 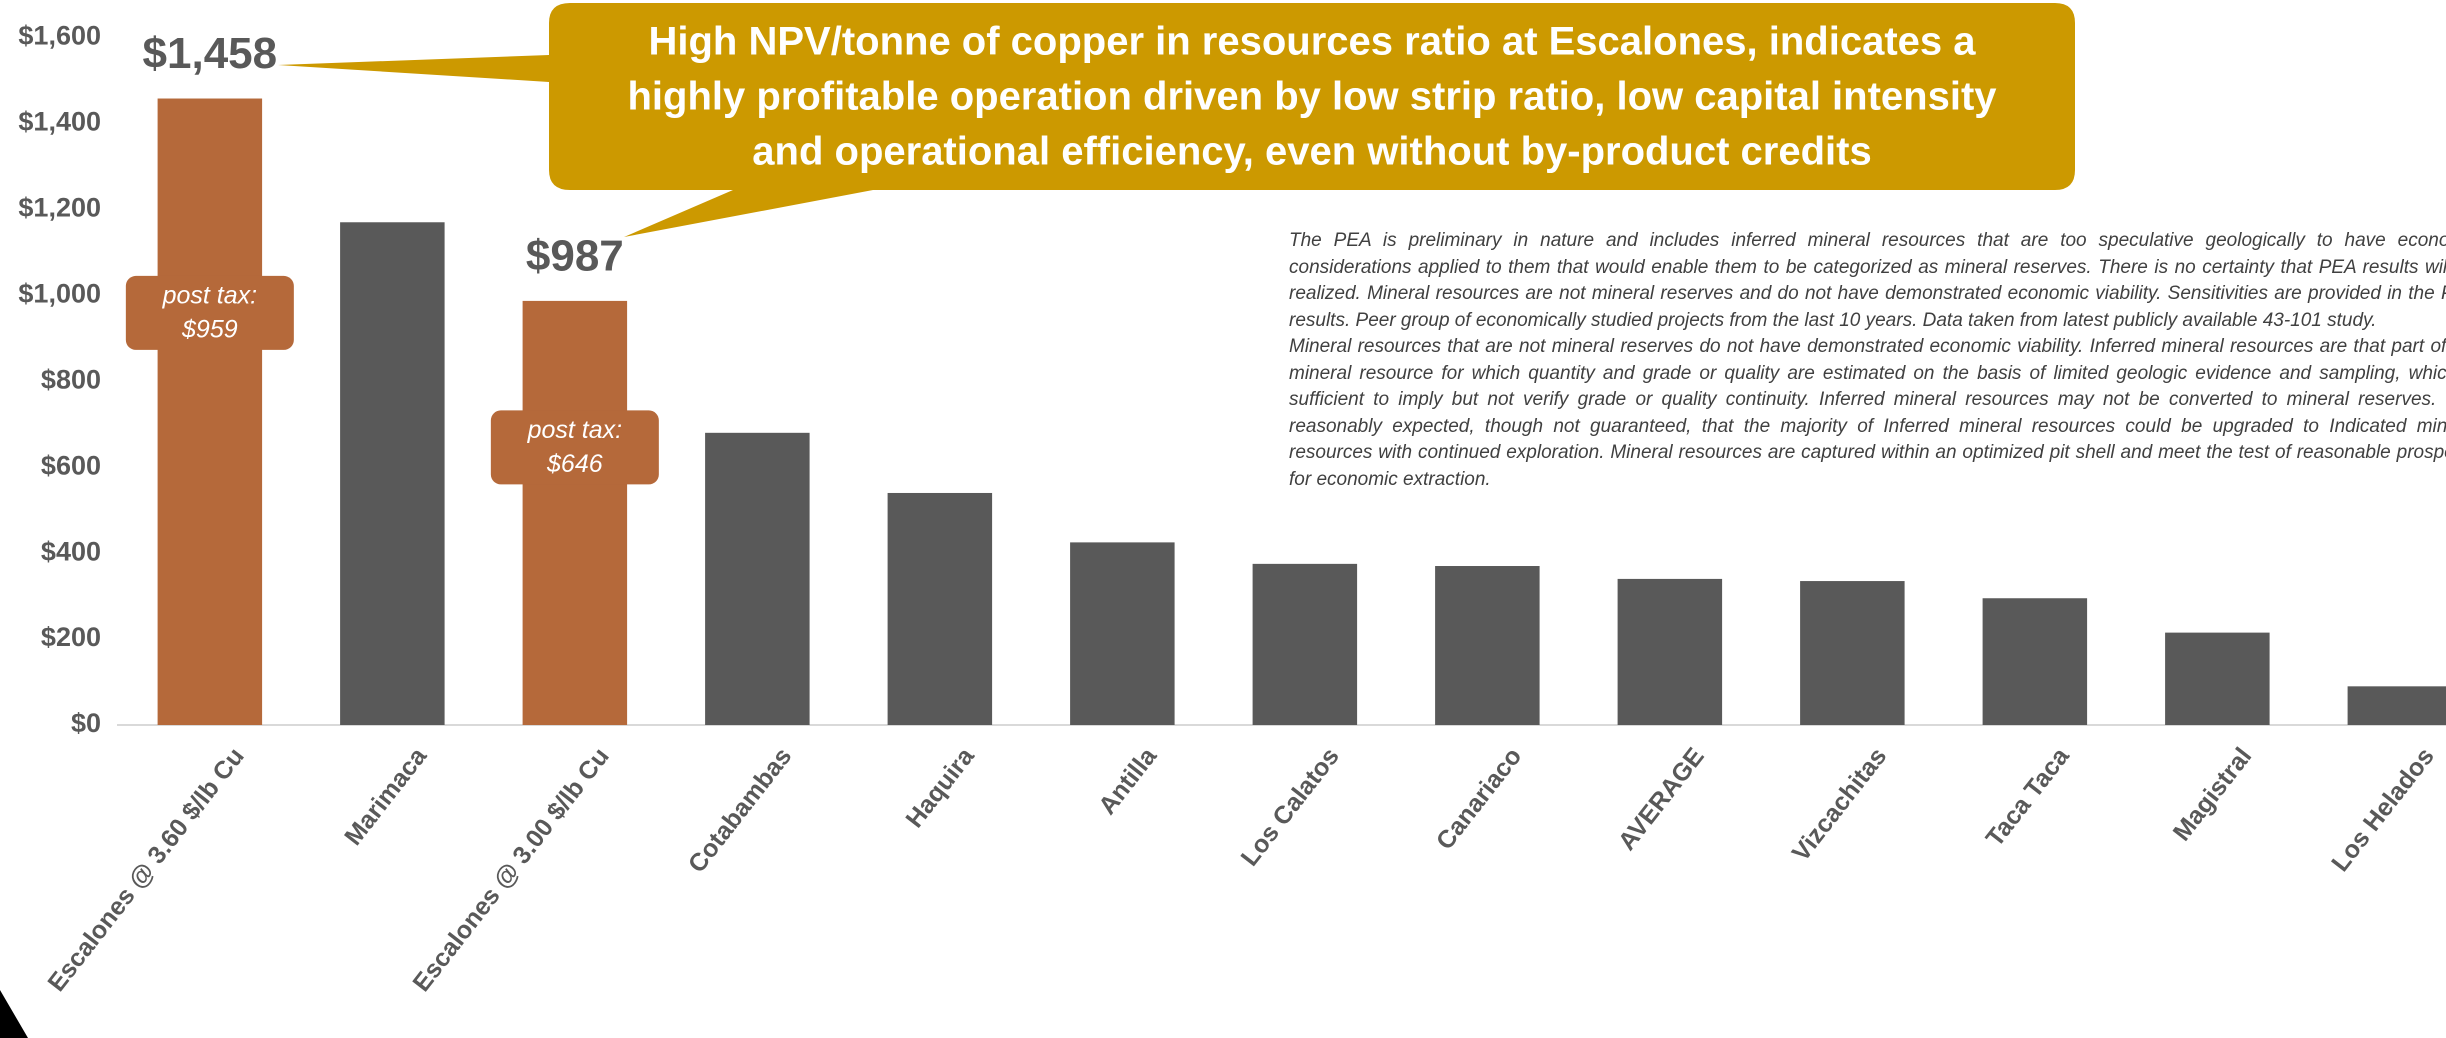 What do you see at coordinates (59, 36) in the screenshot?
I see `y-tick-label: $1,600` at bounding box center [59, 36].